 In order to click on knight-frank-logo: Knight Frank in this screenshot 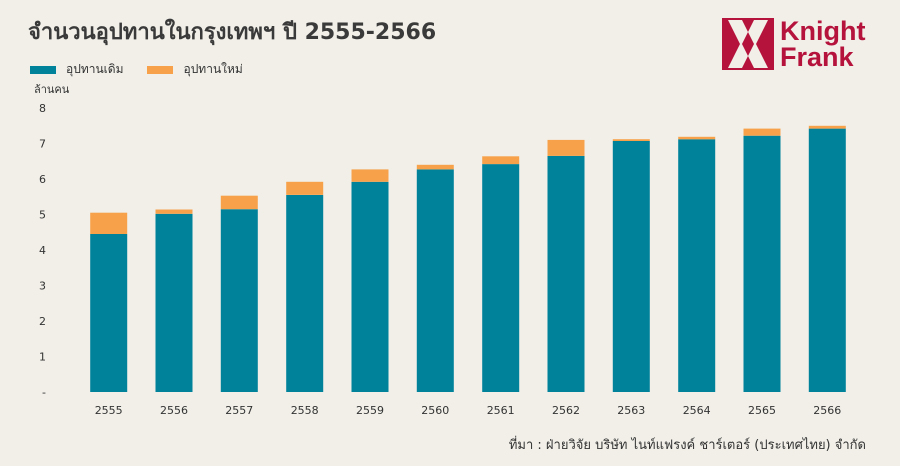, I will do `click(794, 44)`.